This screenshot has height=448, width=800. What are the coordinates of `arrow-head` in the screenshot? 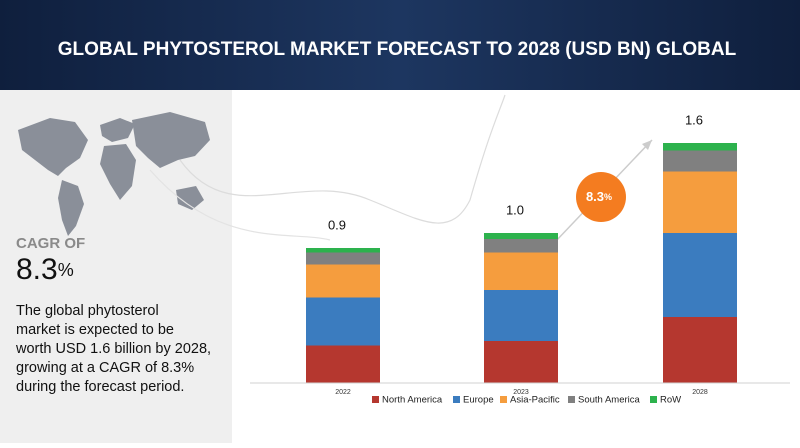 It's located at (647, 145).